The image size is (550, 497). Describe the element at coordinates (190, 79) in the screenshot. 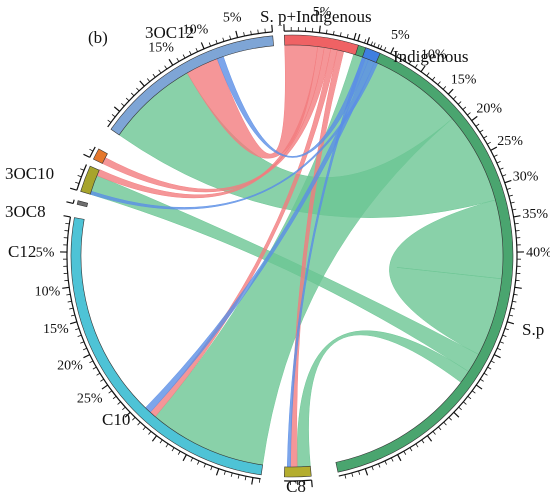

I see `axis-oc12` at that location.